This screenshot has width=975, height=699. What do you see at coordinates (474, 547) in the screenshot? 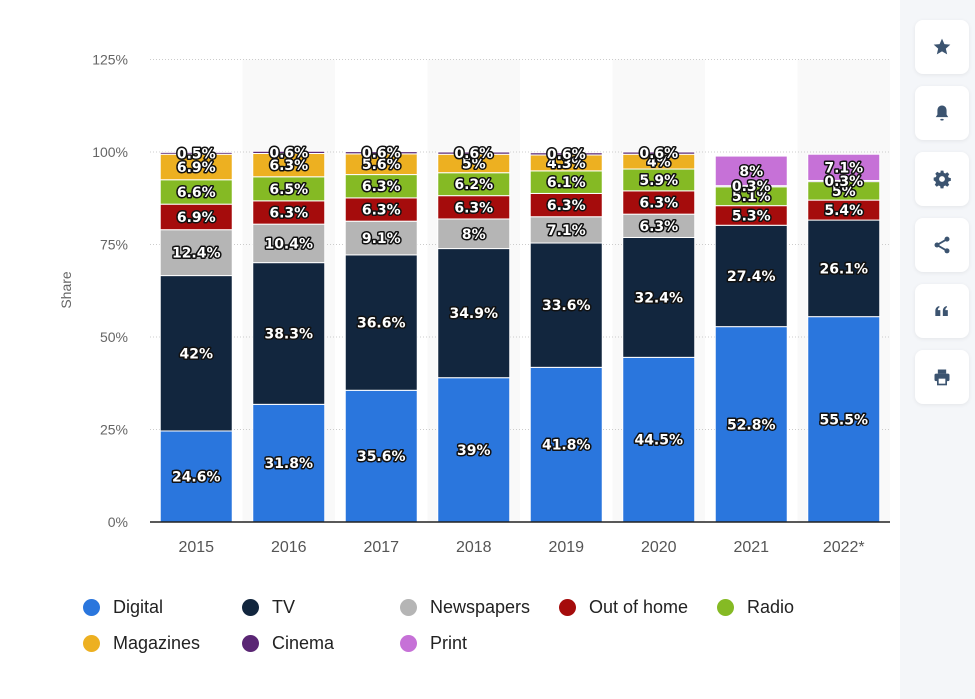
I see `x-tick-label: 2018` at bounding box center [474, 547].